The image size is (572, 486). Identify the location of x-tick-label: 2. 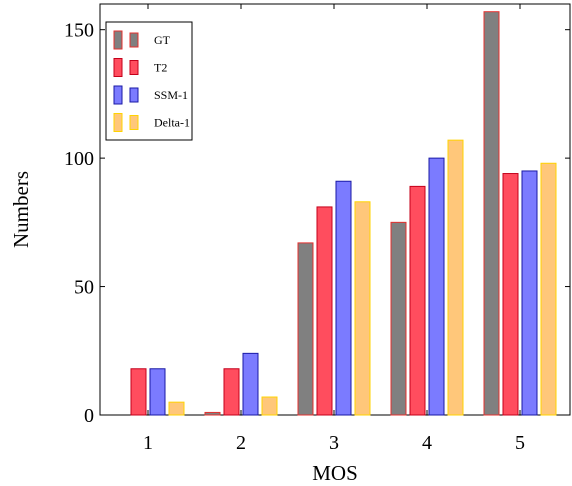
(241, 443).